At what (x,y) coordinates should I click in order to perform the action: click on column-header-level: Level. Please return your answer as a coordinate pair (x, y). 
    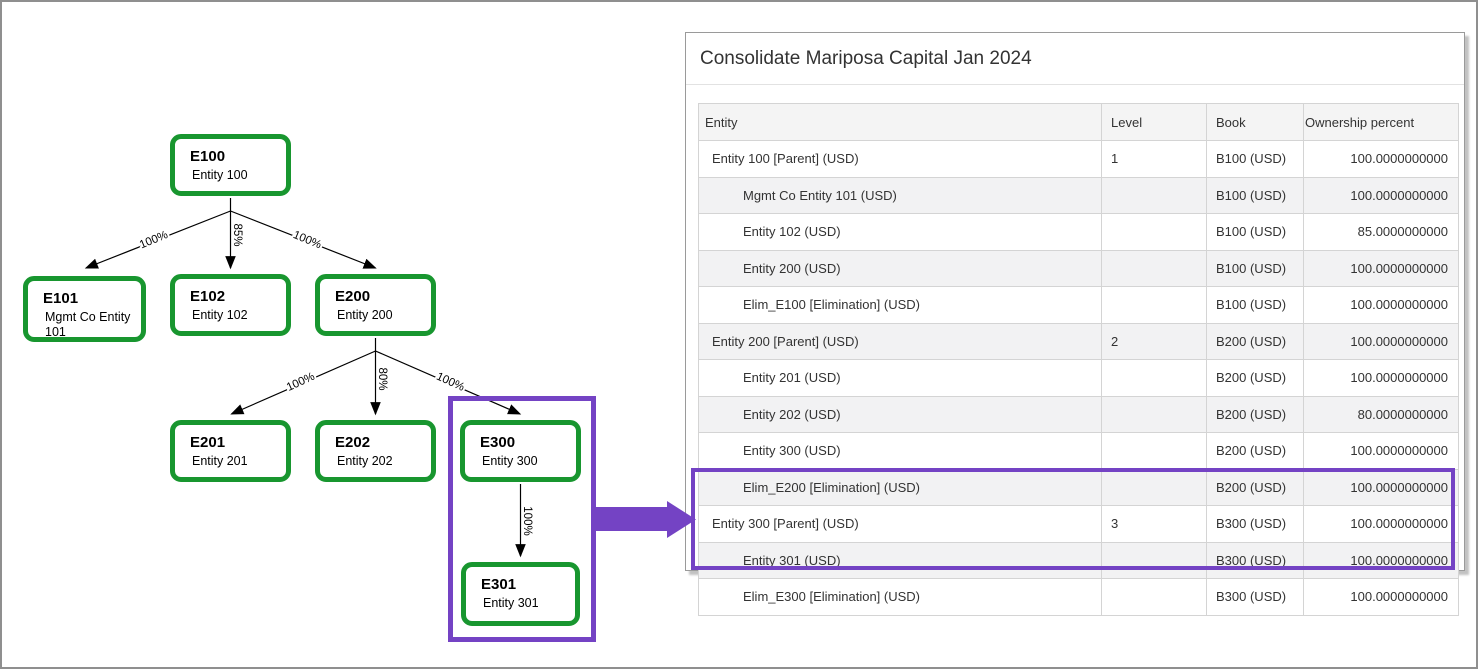
    Looking at the image, I should click on (1154, 122).